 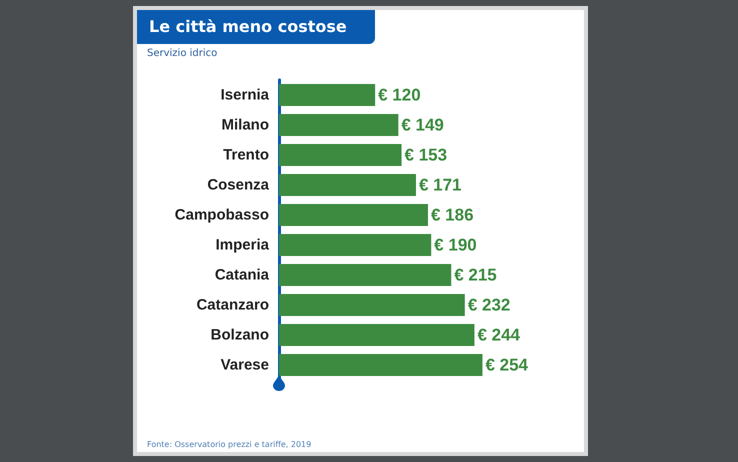 I want to click on data-label: € 120, so click(x=399, y=95).